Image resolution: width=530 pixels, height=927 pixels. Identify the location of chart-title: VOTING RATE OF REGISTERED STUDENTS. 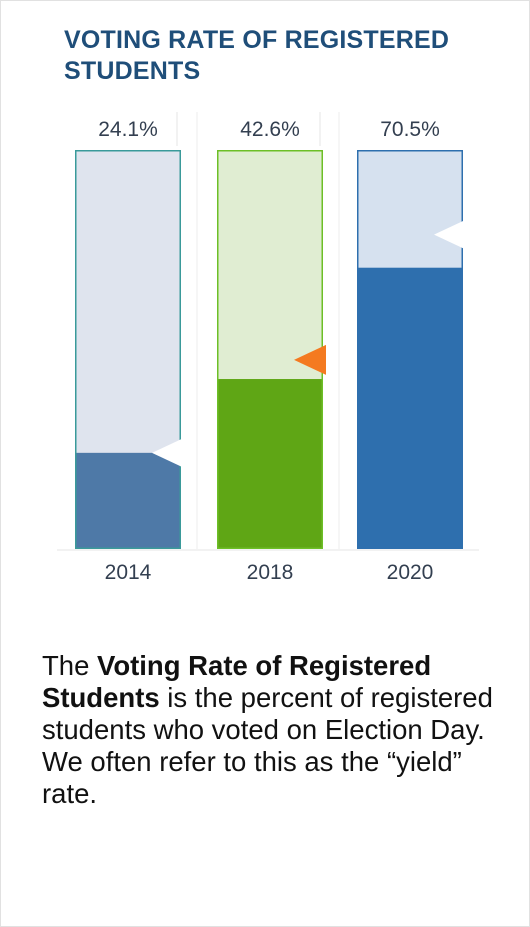
(257, 55).